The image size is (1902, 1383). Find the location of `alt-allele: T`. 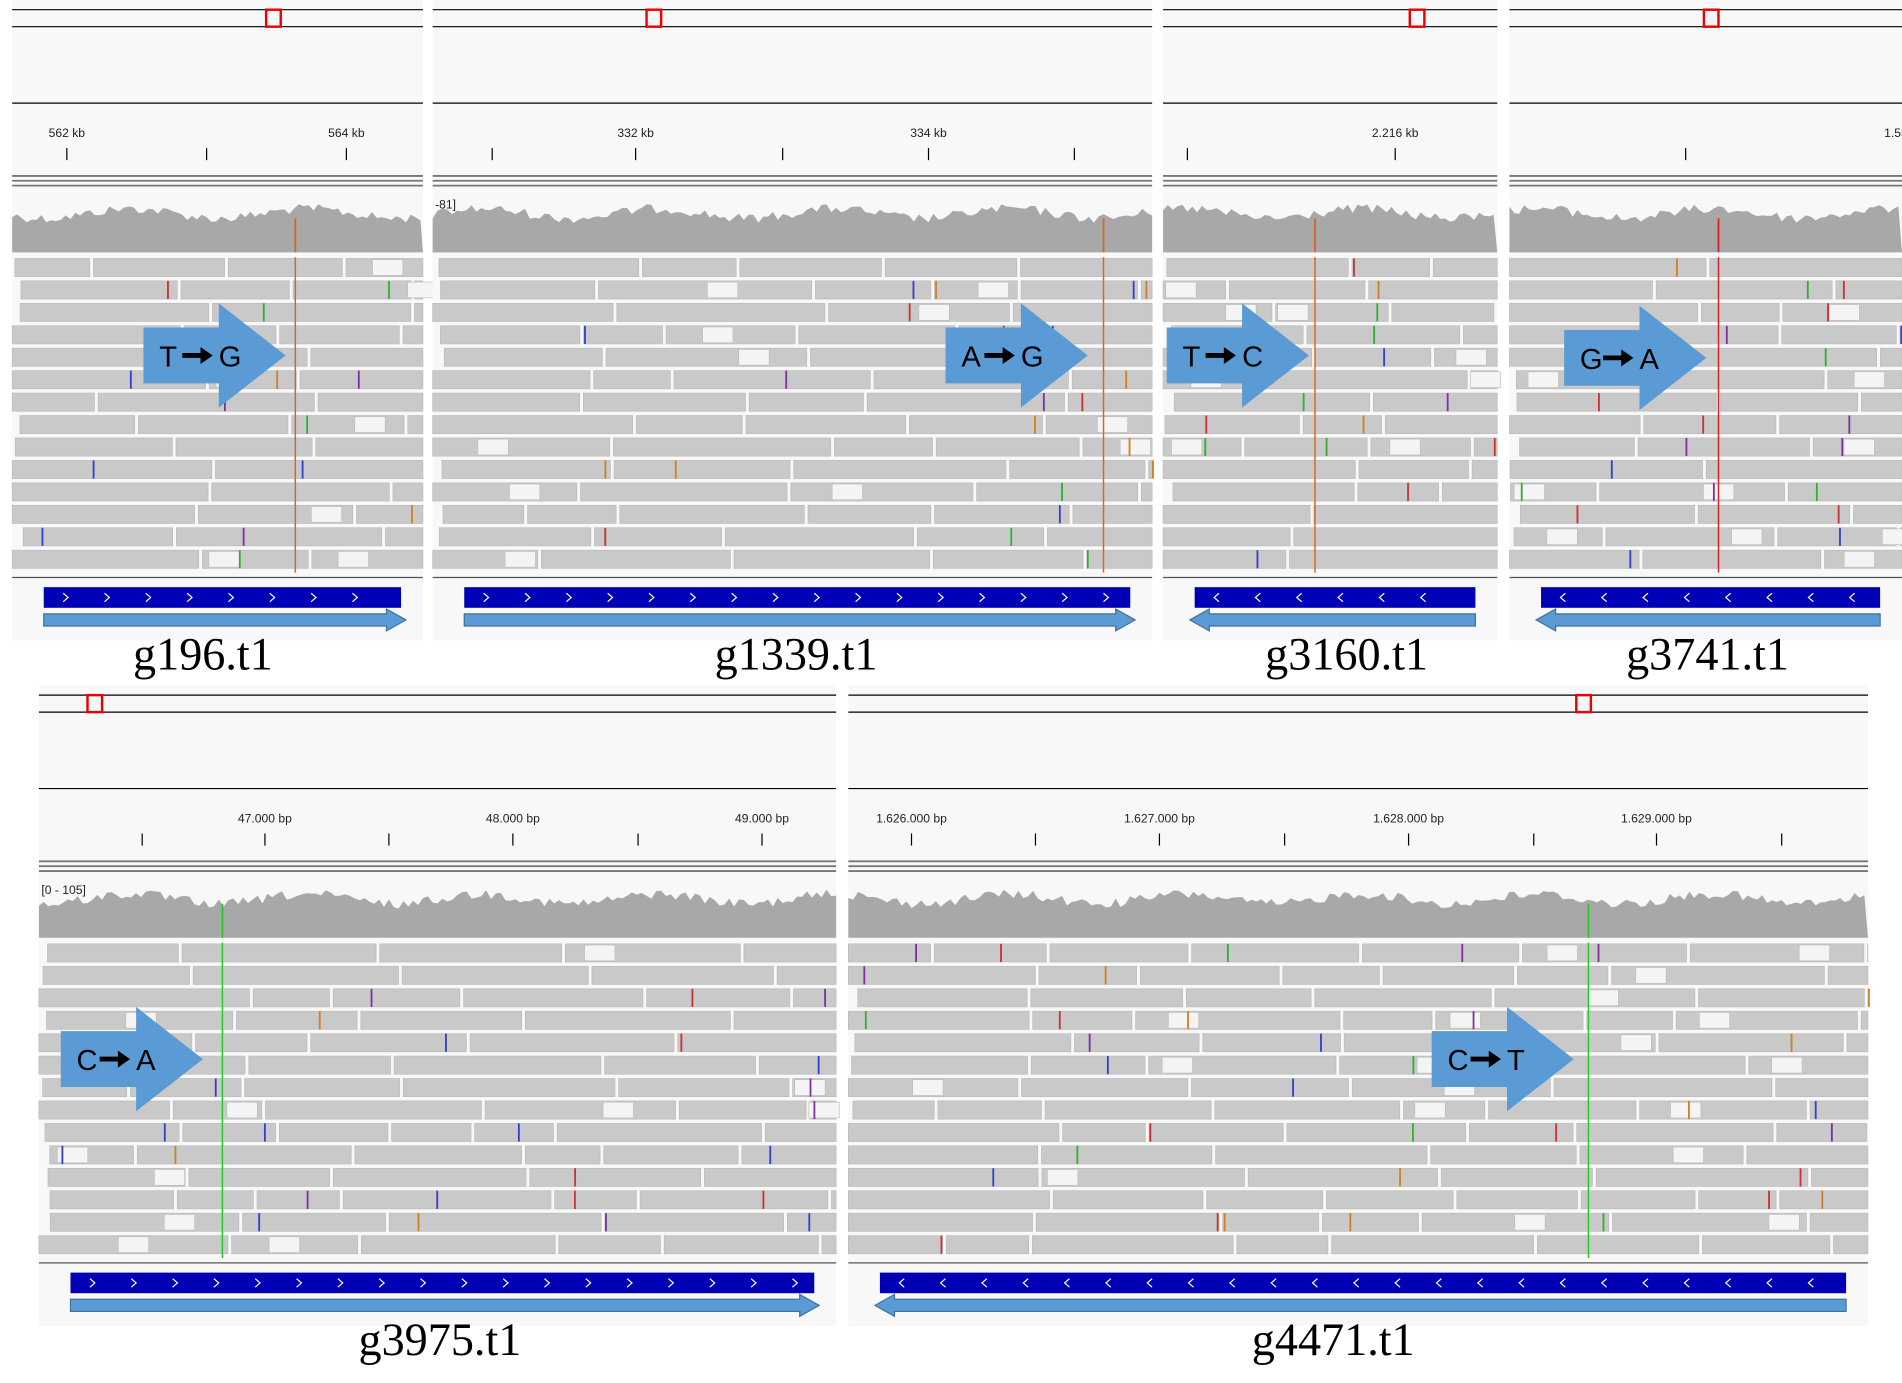

alt-allele: T is located at coordinates (1516, 1061).